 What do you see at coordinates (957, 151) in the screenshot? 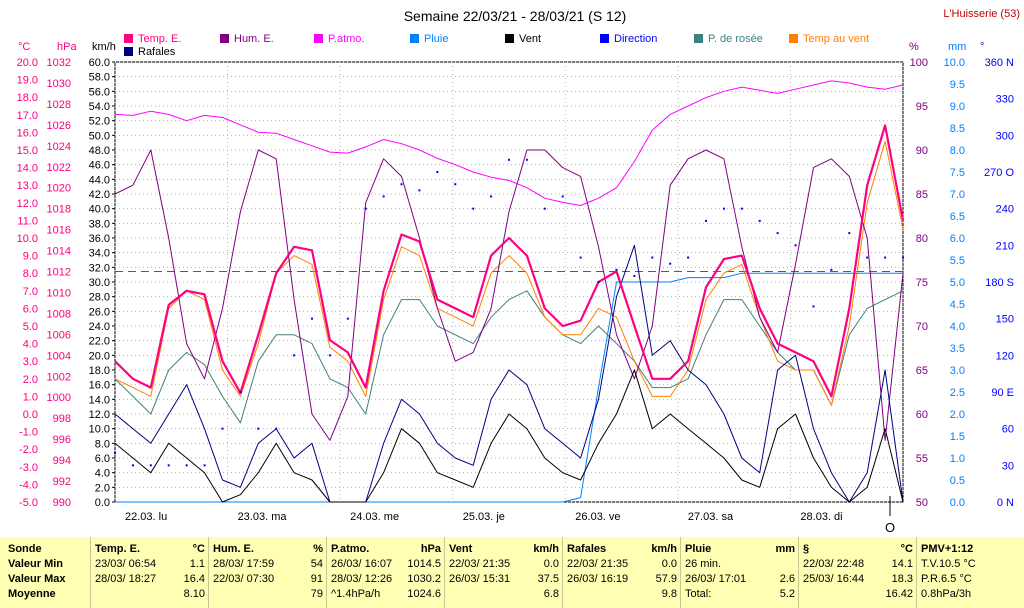
I see `y-tick-label-rain: 8.0` at bounding box center [957, 151].